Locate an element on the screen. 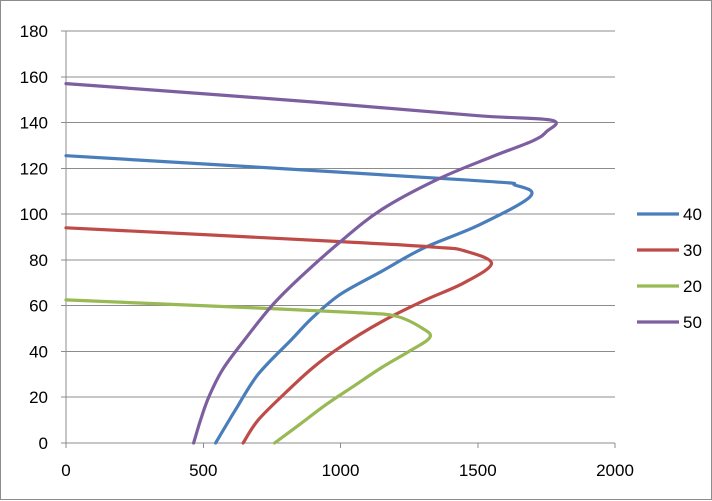 The image size is (712, 501). x-tick-label: 500 is located at coordinates (203, 470).